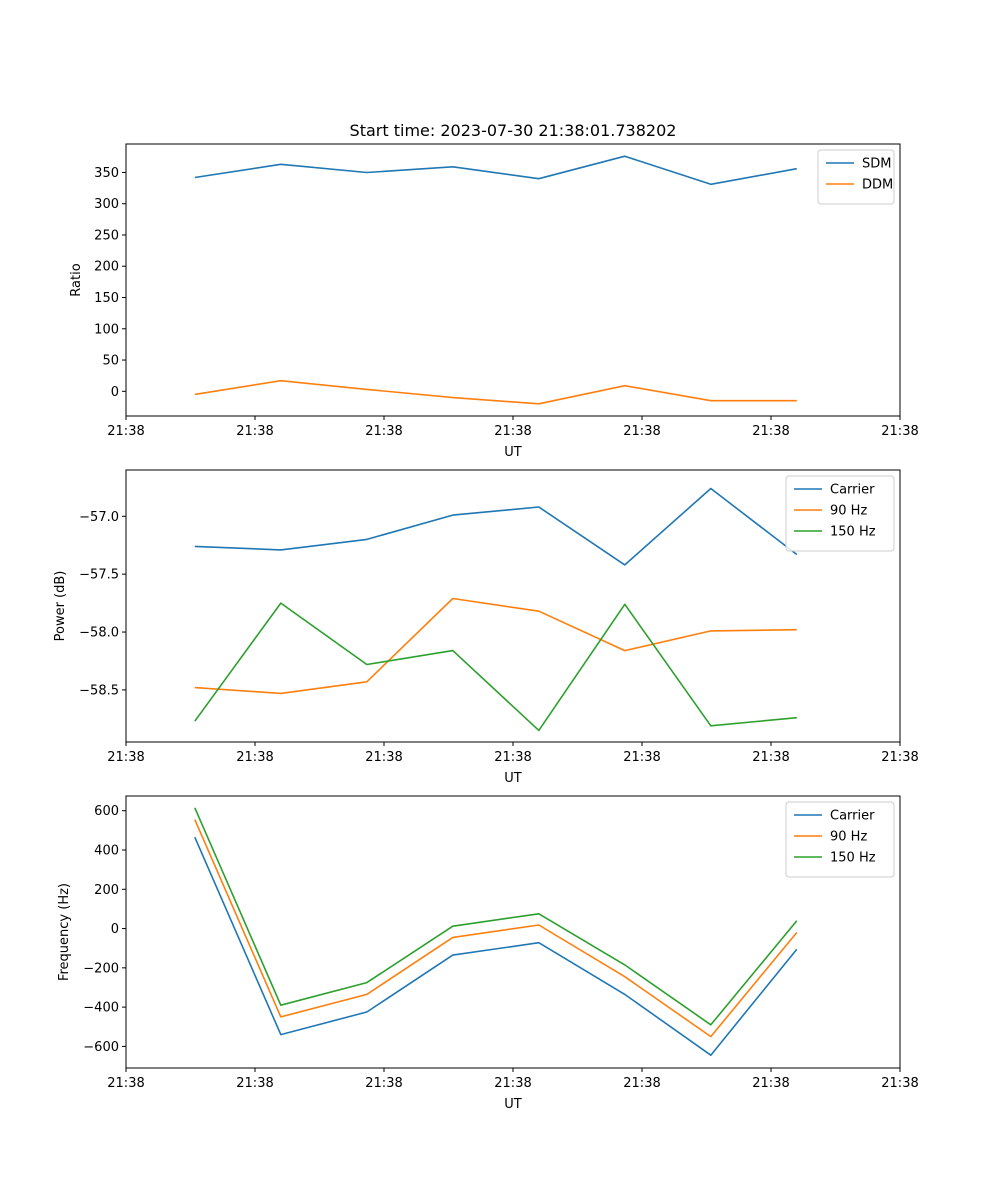 This screenshot has height=1200, width=1000. Describe the element at coordinates (495, 392) in the screenshot. I see `series-line-ddm` at that location.